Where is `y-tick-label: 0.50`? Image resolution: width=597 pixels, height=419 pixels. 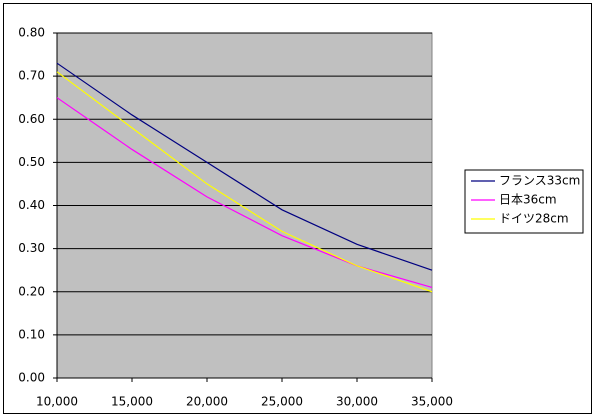
y-tick-label: 0.50 is located at coordinates (31, 162).